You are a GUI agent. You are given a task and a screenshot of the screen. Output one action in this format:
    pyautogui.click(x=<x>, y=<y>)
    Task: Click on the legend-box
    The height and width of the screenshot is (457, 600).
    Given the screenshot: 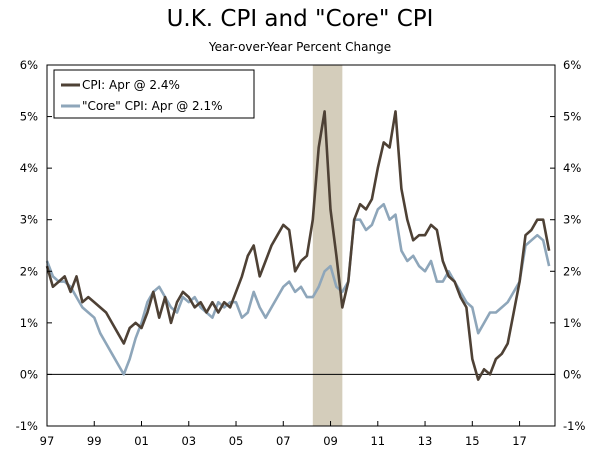 What is the action you would take?
    pyautogui.click(x=154, y=94)
    